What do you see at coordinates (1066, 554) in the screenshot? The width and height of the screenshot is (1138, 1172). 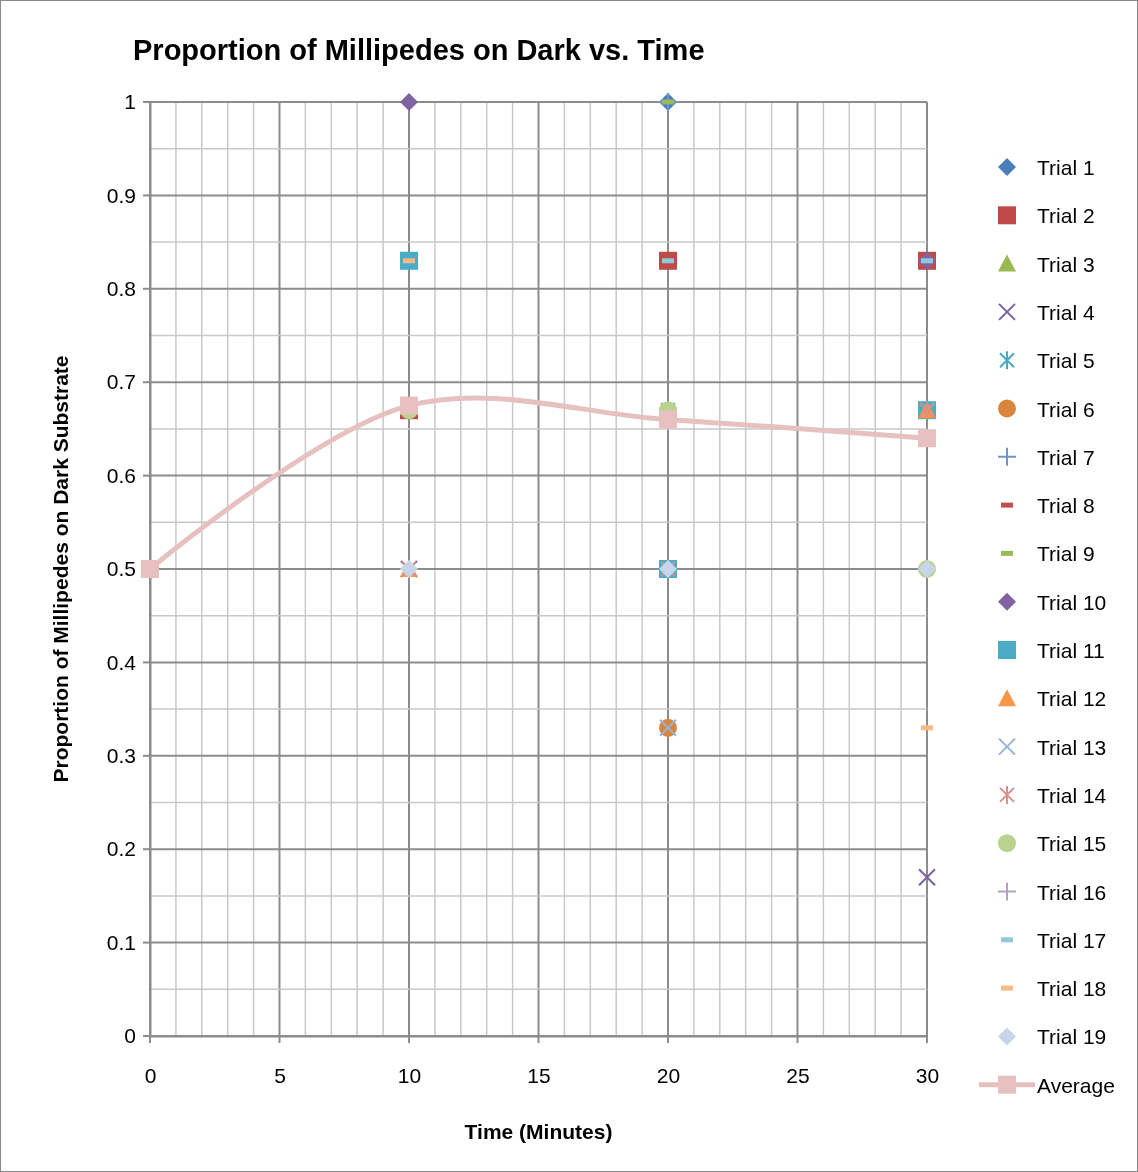 I see `legend-label: Trial 9` at bounding box center [1066, 554].